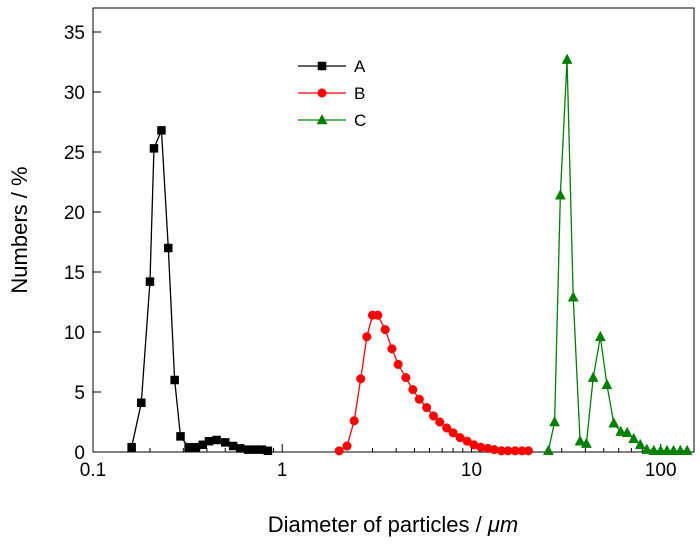  I want to click on legend-marker-a, so click(322, 66).